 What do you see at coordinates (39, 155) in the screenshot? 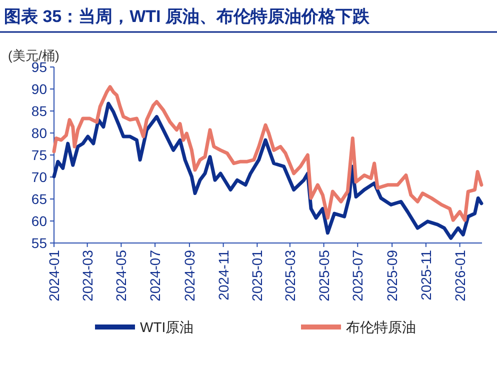
I see `y-tick-label: 75` at bounding box center [39, 155].